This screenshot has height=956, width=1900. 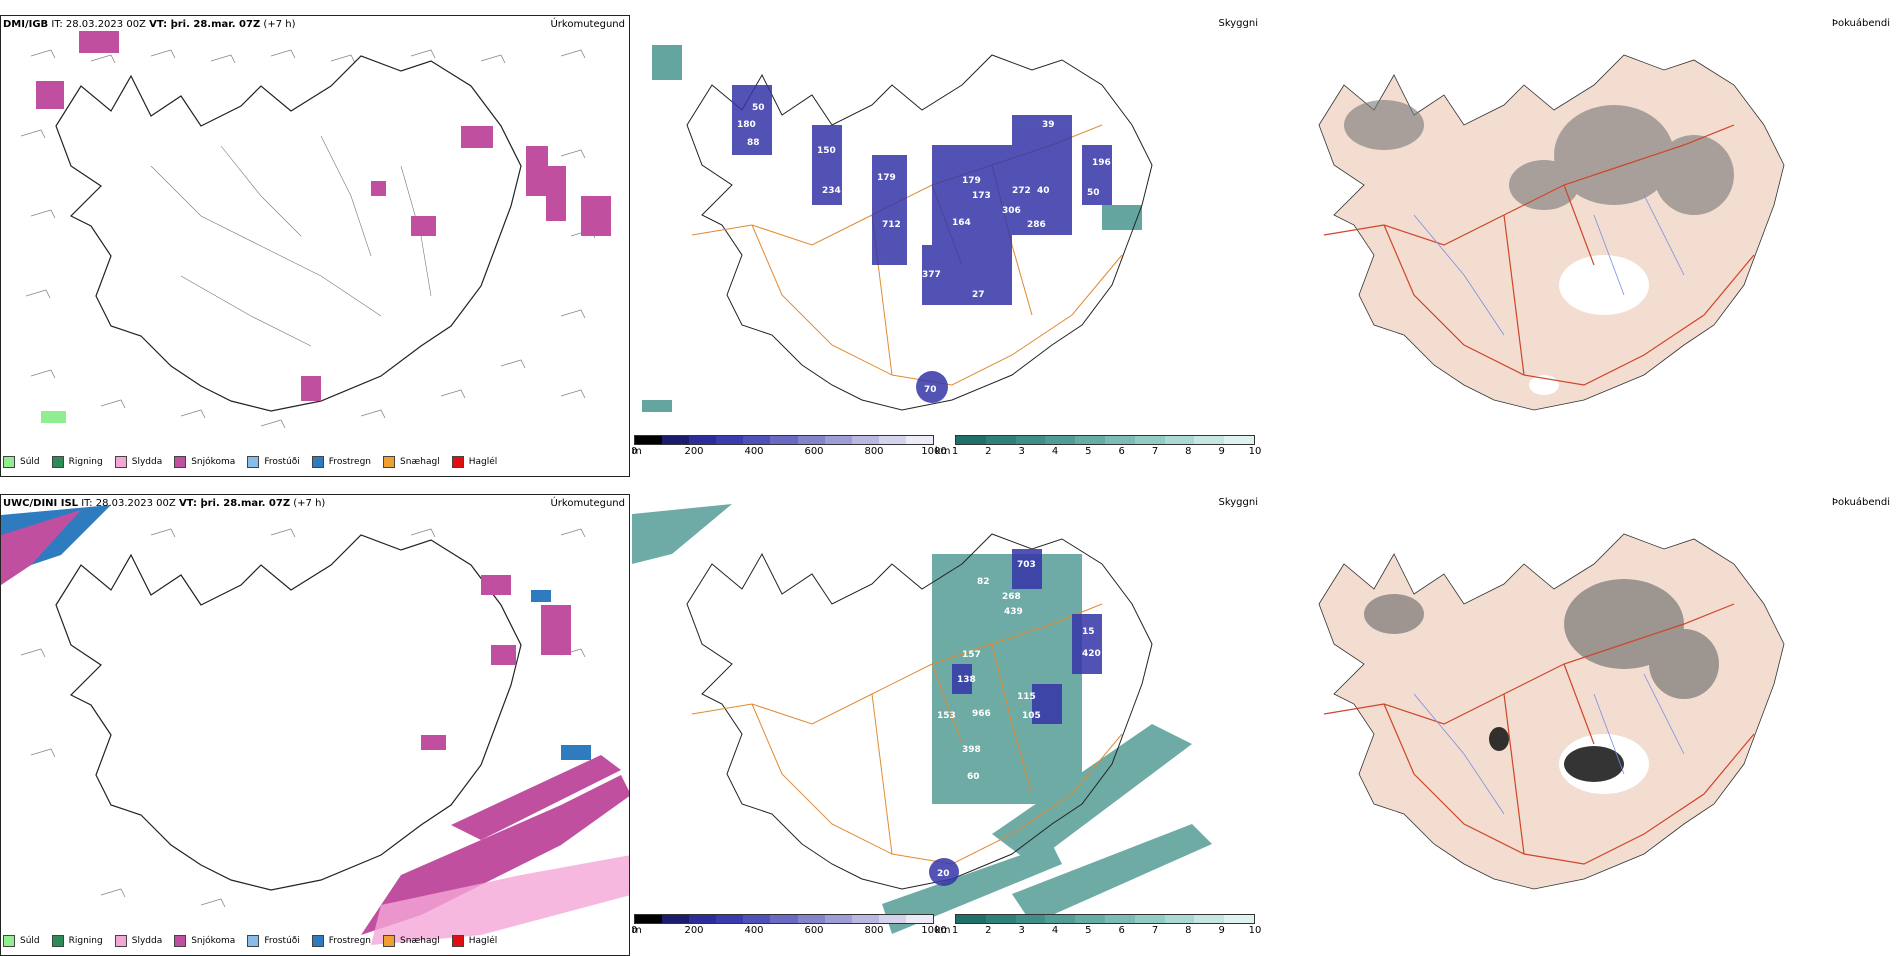 What do you see at coordinates (789, 447) in the screenshot?
I see `ceiling-colorbar: 0 200 400 600 800 1000 m` at bounding box center [789, 447].